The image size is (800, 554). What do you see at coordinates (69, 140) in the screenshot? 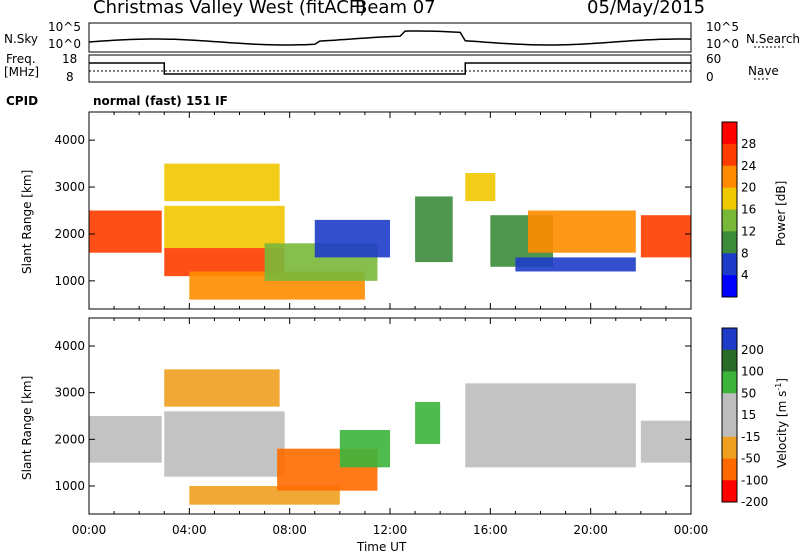
I see `power-ytick-label: 4000` at bounding box center [69, 140].